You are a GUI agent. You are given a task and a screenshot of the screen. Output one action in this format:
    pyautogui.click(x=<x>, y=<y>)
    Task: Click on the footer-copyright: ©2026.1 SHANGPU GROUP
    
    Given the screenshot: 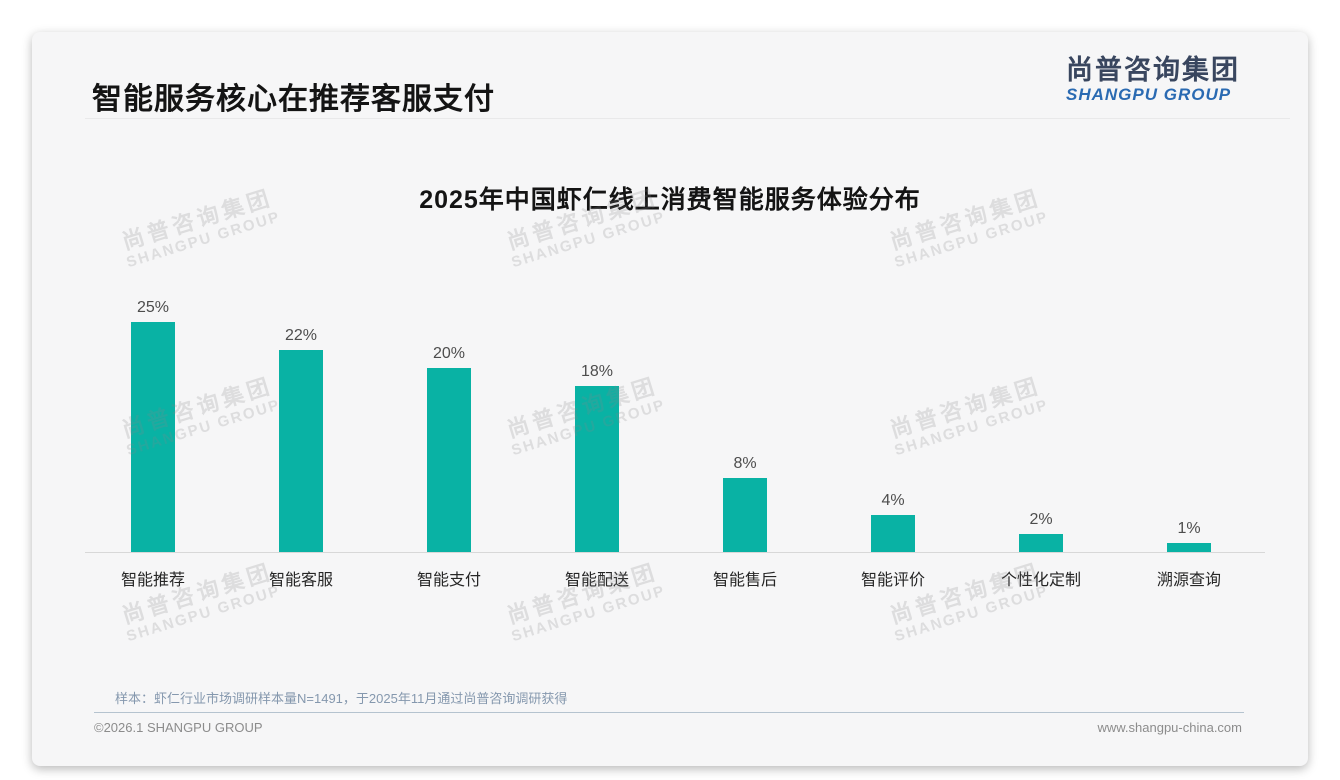 What is the action you would take?
    pyautogui.click(x=178, y=727)
    